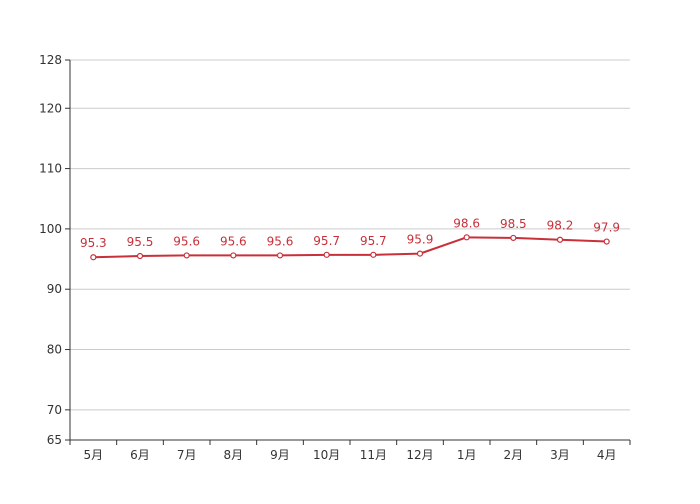 The image size is (700, 504). What do you see at coordinates (373, 455) in the screenshot?
I see `x-tick-label: 11月` at bounding box center [373, 455].